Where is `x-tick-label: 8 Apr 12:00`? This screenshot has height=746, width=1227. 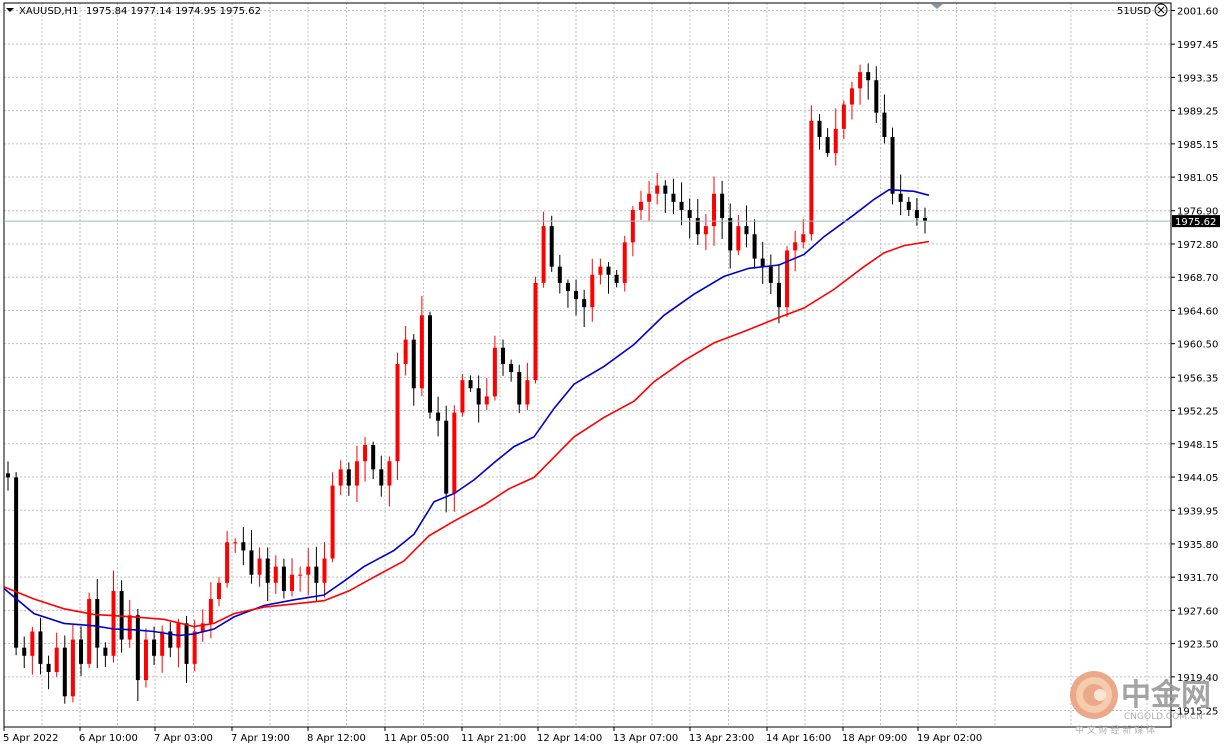
x-tick-label: 8 Apr 12:00 is located at coordinates (336, 738).